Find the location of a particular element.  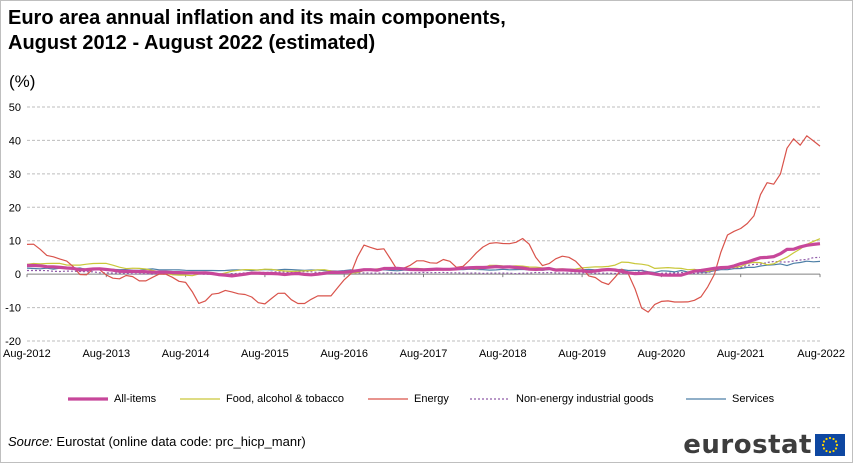

x-tick-label: Aug-2021 is located at coordinates (741, 354).